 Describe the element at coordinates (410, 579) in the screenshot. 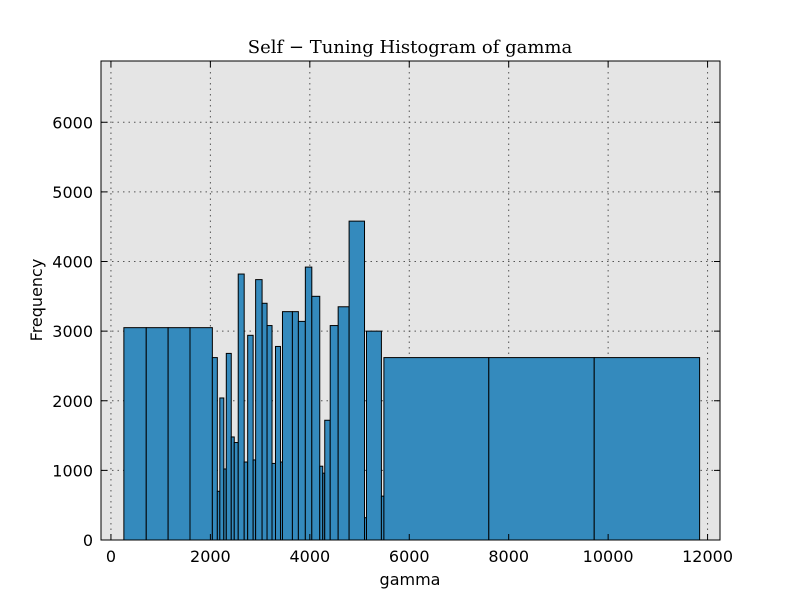

I see `x-axis-label: gamma` at that location.